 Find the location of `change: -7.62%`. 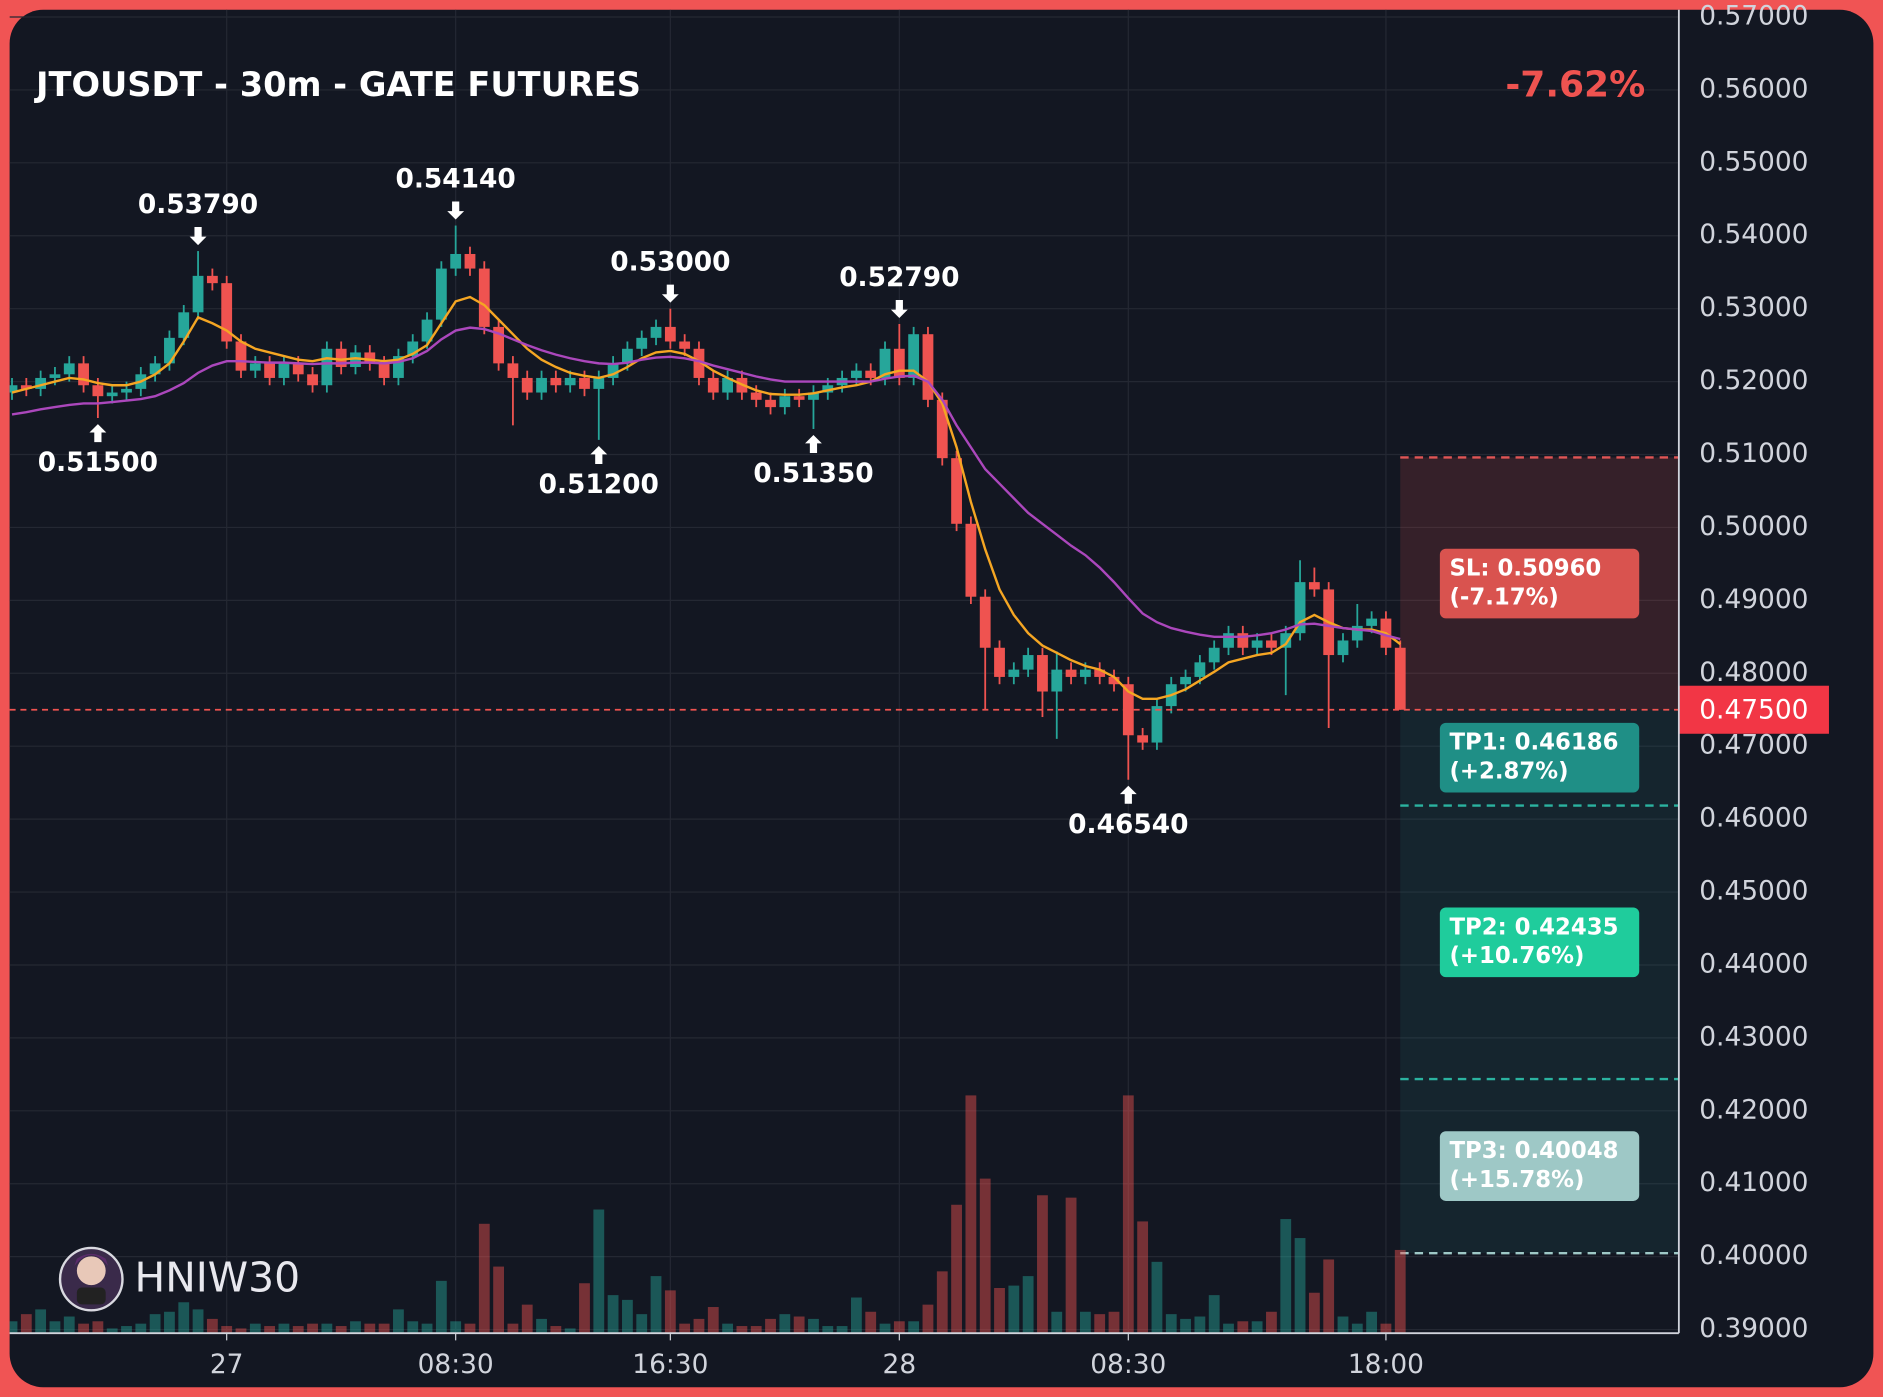

change: -7.62% is located at coordinates (1575, 85).